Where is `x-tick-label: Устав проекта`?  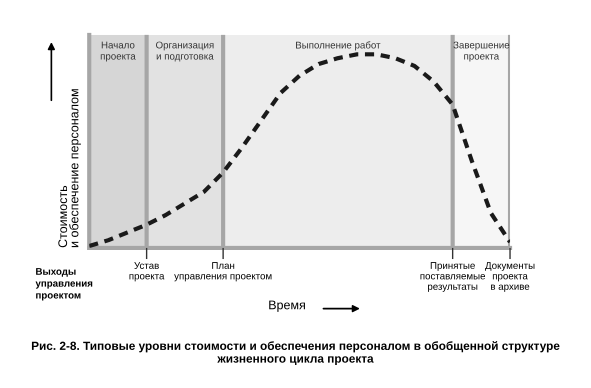 x-tick-label: Устав проекта is located at coordinates (147, 272).